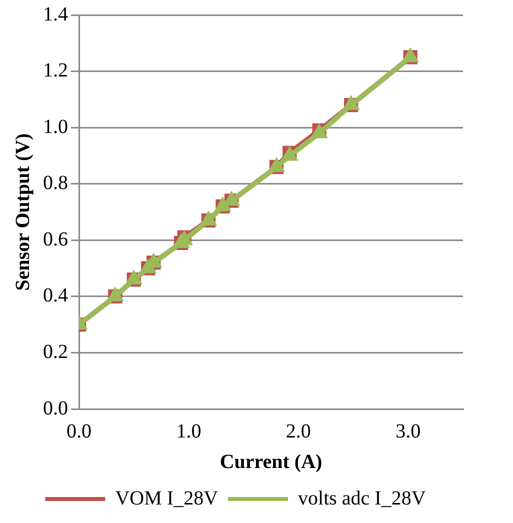 The image size is (513, 523). What do you see at coordinates (55, 71) in the screenshot?
I see `y-tick-label: 1.2` at bounding box center [55, 71].